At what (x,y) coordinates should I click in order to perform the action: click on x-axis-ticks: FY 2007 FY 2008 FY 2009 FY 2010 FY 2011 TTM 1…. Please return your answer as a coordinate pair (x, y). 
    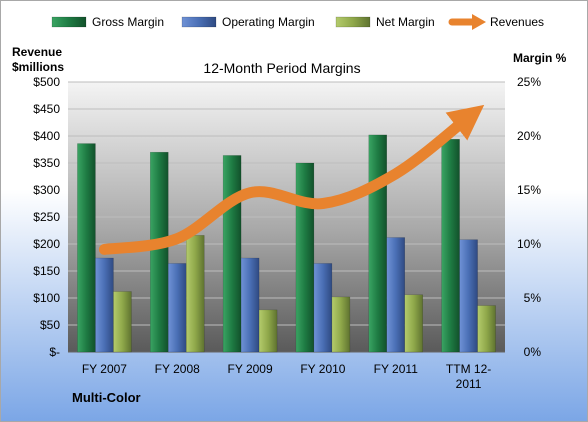
    Looking at the image, I should click on (286, 376).